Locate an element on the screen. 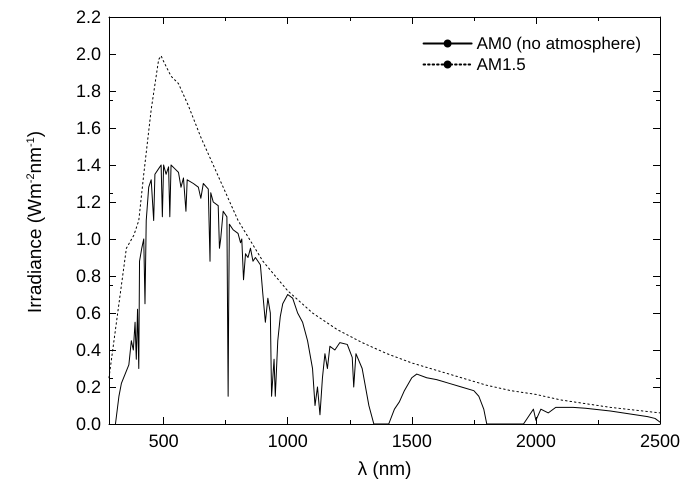  x-tick-label: 1000 is located at coordinates (288, 441).